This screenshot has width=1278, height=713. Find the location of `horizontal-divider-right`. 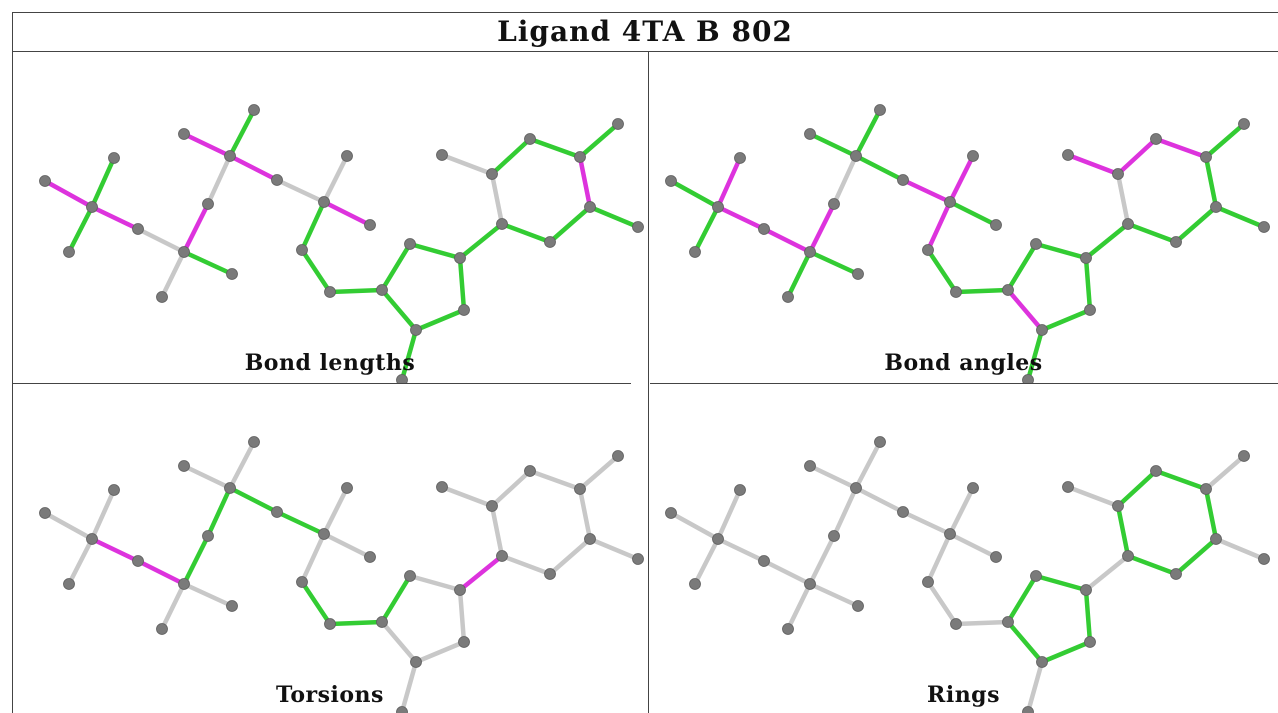

horizontal-divider-right is located at coordinates (964, 383).